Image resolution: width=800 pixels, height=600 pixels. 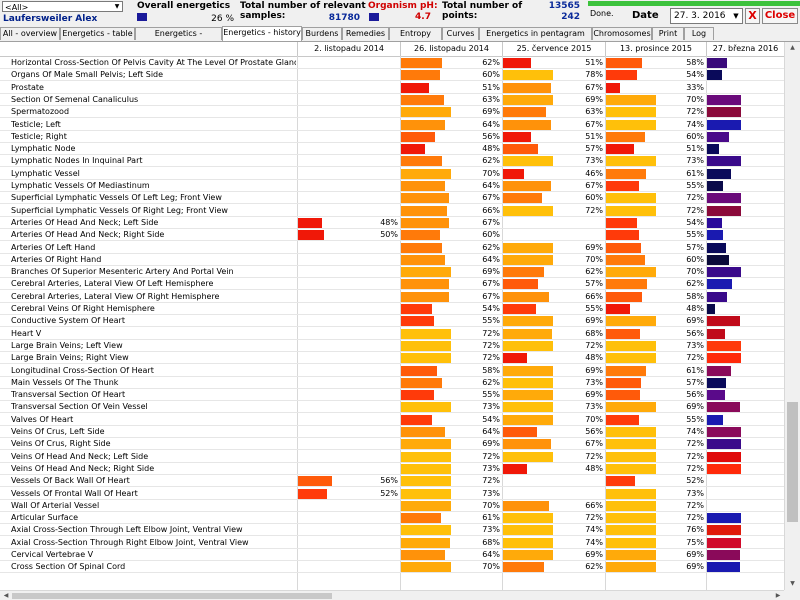 What do you see at coordinates (392, 432) in the screenshot?
I see `table-row: Veins Of Crus, Left Side 64% 56% 74%` at bounding box center [392, 432].